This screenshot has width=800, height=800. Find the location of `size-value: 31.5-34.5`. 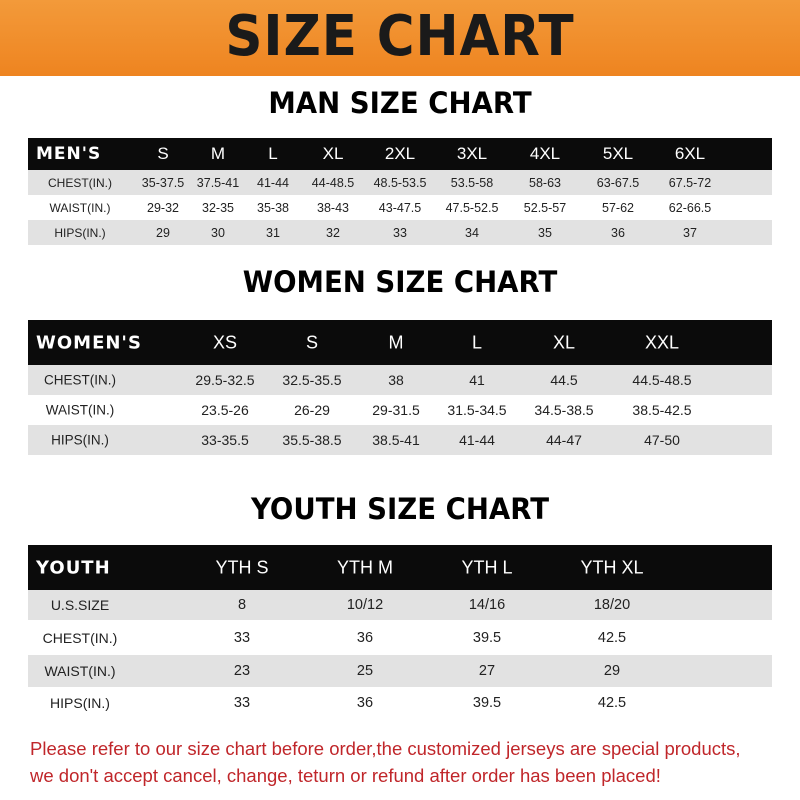

size-value: 31.5-34.5 is located at coordinates (477, 410).